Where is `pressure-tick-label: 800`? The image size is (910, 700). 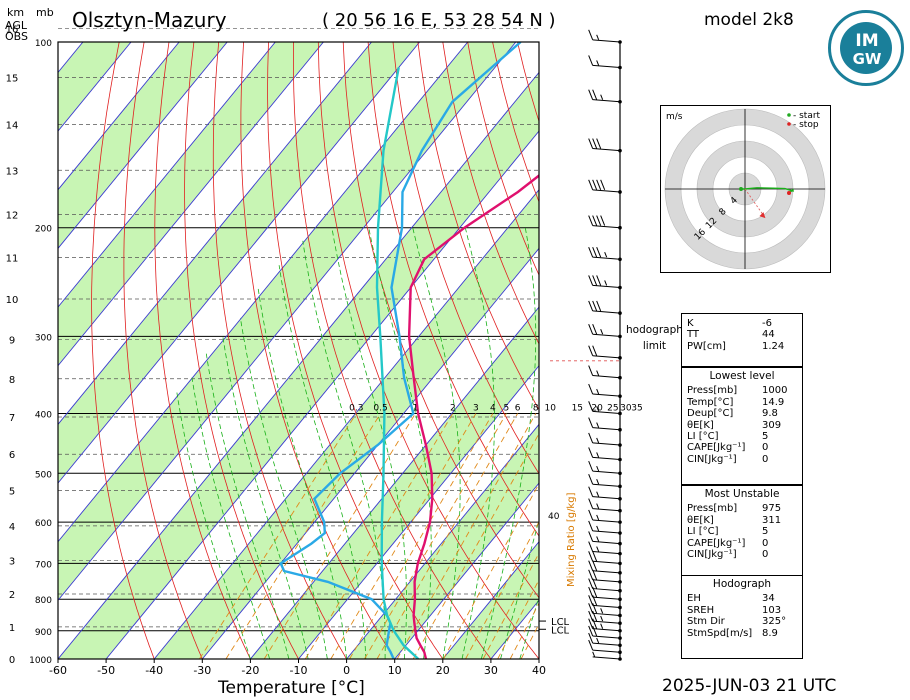 pressure-tick-label: 800 is located at coordinates (43, 601).